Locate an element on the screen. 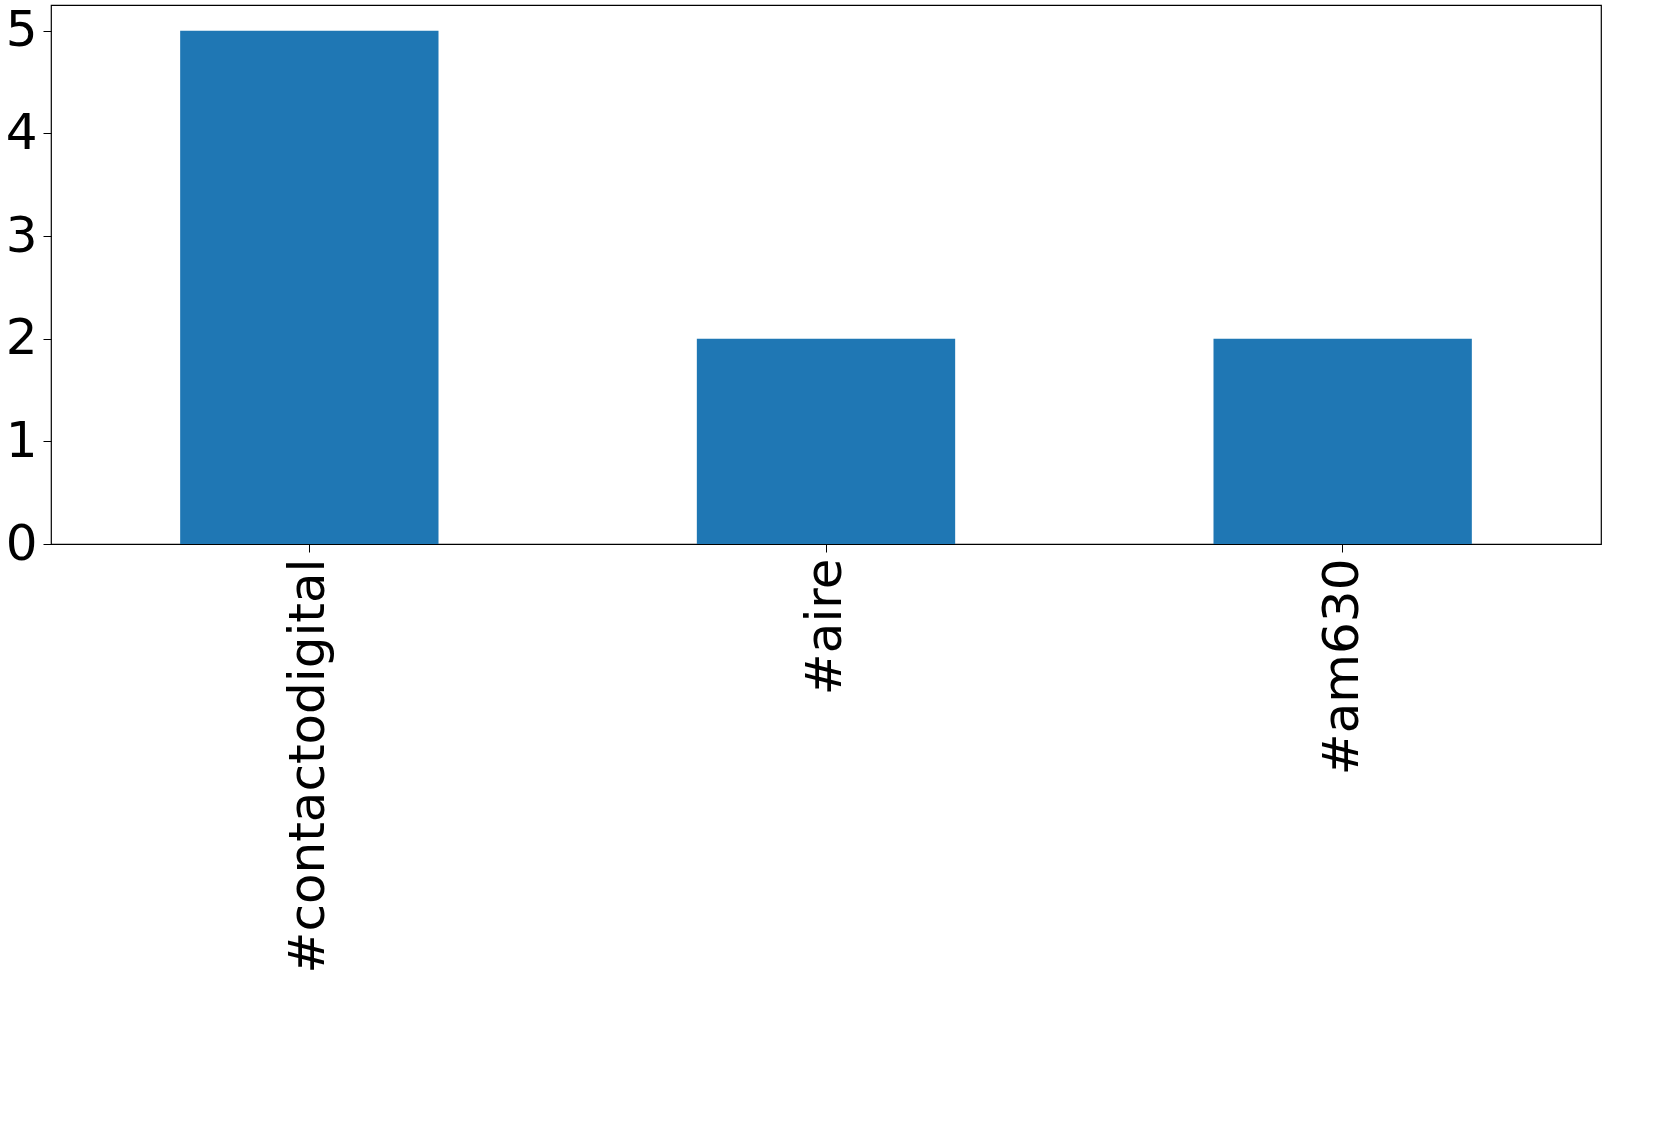 The height and width of the screenshot is (1147, 1679). y-tick-label: 3 is located at coordinates (21, 234).